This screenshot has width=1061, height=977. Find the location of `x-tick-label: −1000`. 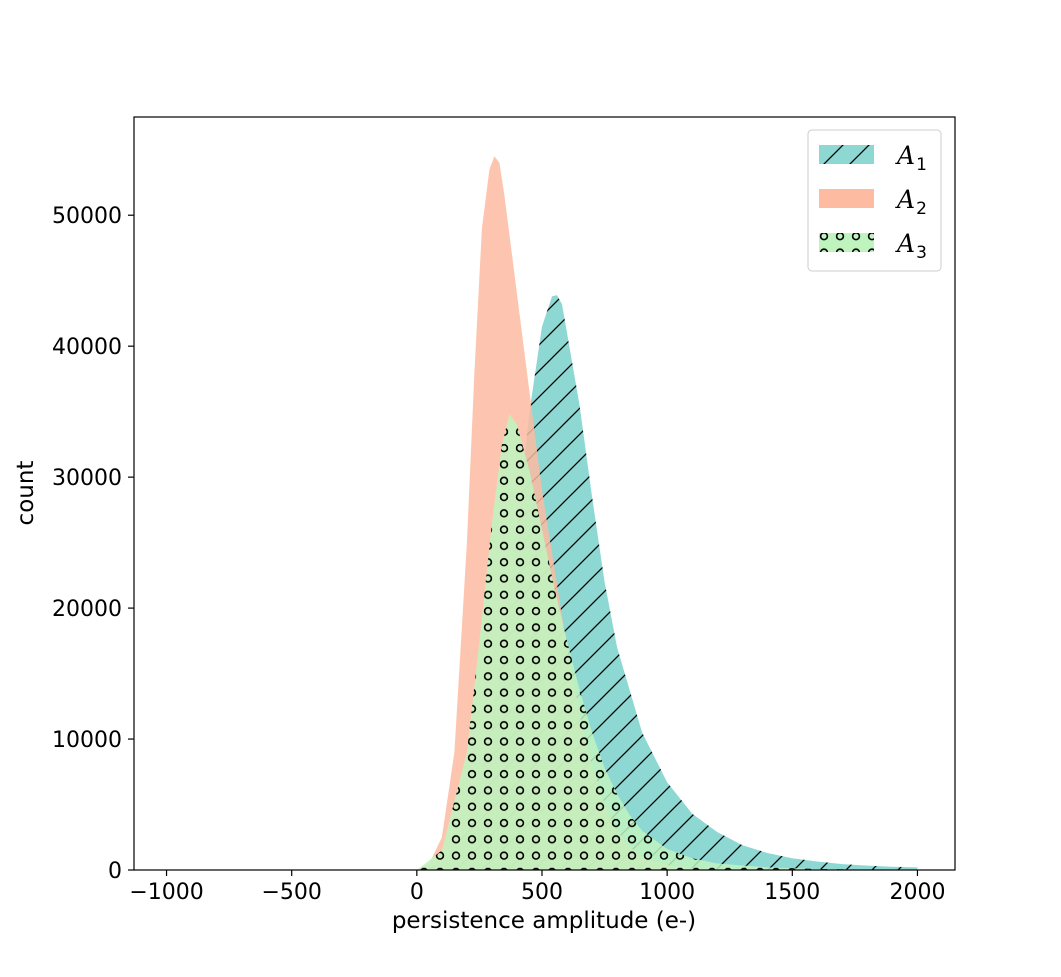

x-tick-label: −1000 is located at coordinates (166, 892).